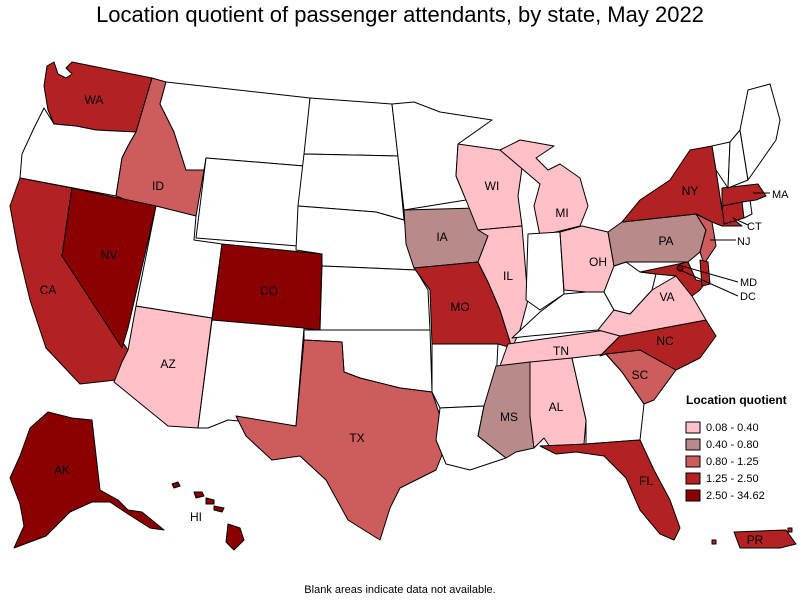  I want to click on label-va: VA, so click(666, 297).